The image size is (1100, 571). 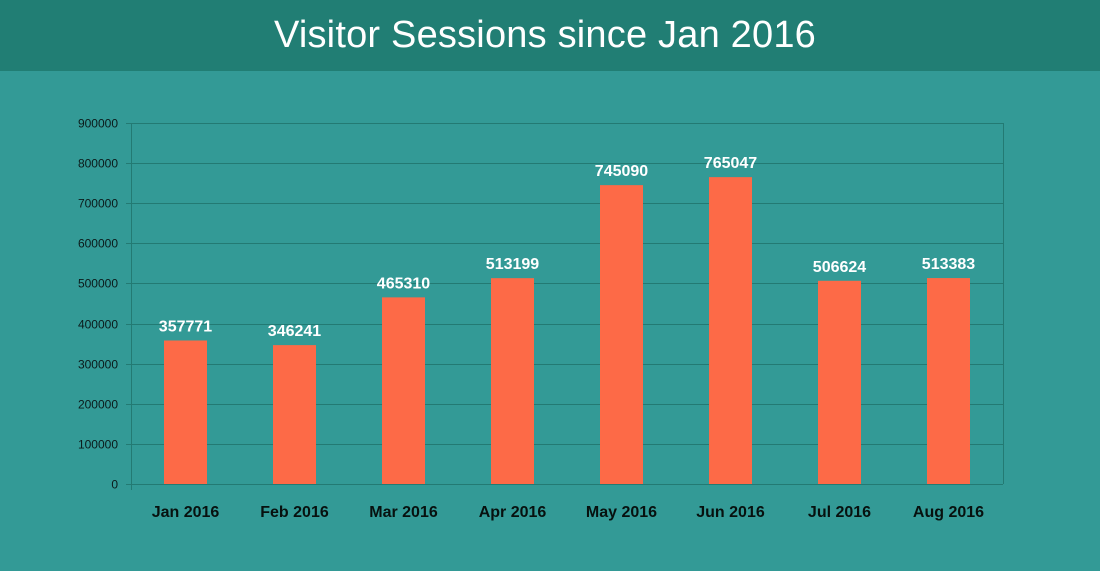 I want to click on data-label: 765047, so click(x=730, y=163).